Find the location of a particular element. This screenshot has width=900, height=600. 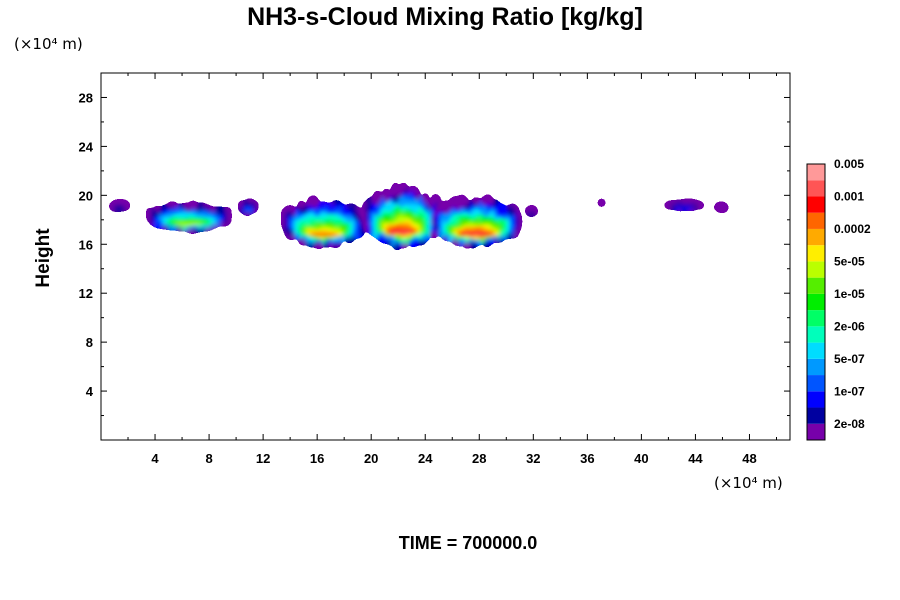

y-tick-label: 12 is located at coordinates (86, 293).